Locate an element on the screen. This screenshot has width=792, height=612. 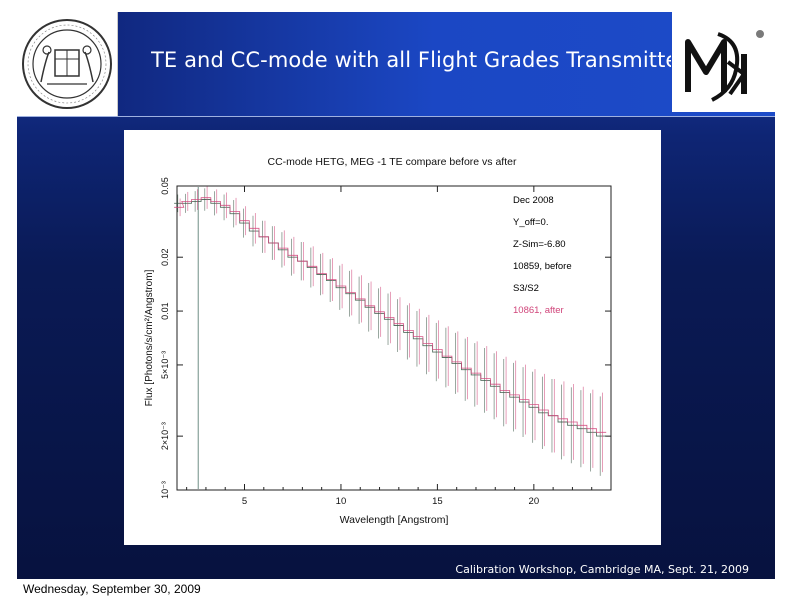
y-tick-label: 10⁻³ is located at coordinates (165, 490).